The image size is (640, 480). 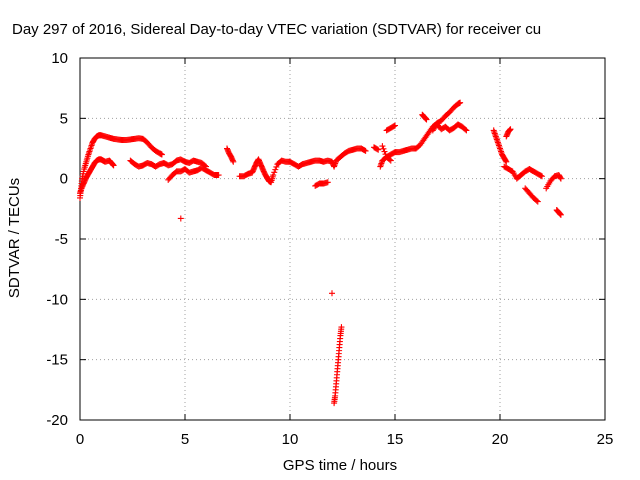 What do you see at coordinates (57, 360) in the screenshot?
I see `y-tick-label: -15` at bounding box center [57, 360].